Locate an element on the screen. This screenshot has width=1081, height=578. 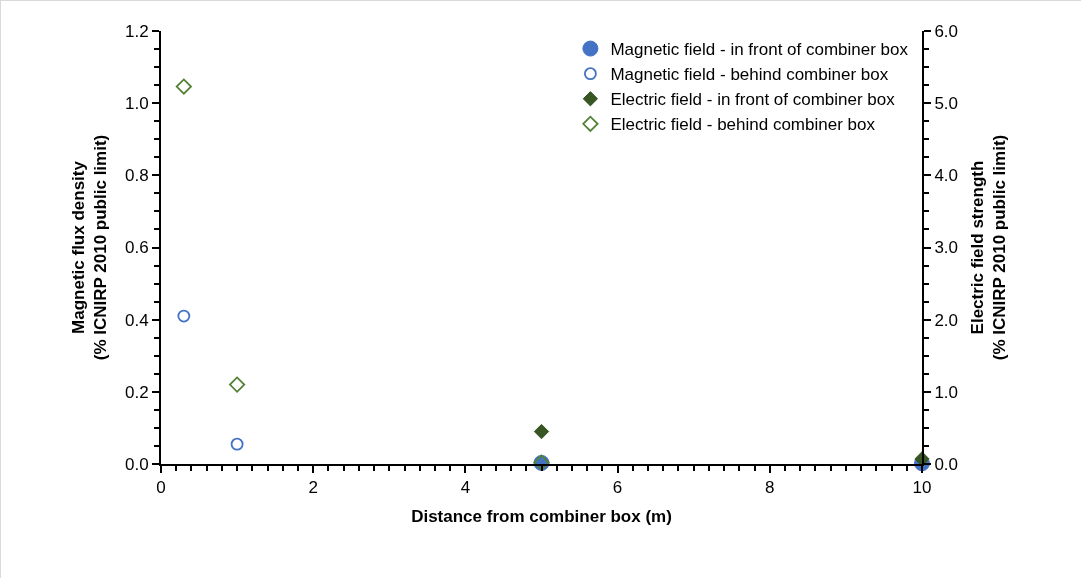
legend-label: Magnetic field - in front of combiner box is located at coordinates (759, 50).